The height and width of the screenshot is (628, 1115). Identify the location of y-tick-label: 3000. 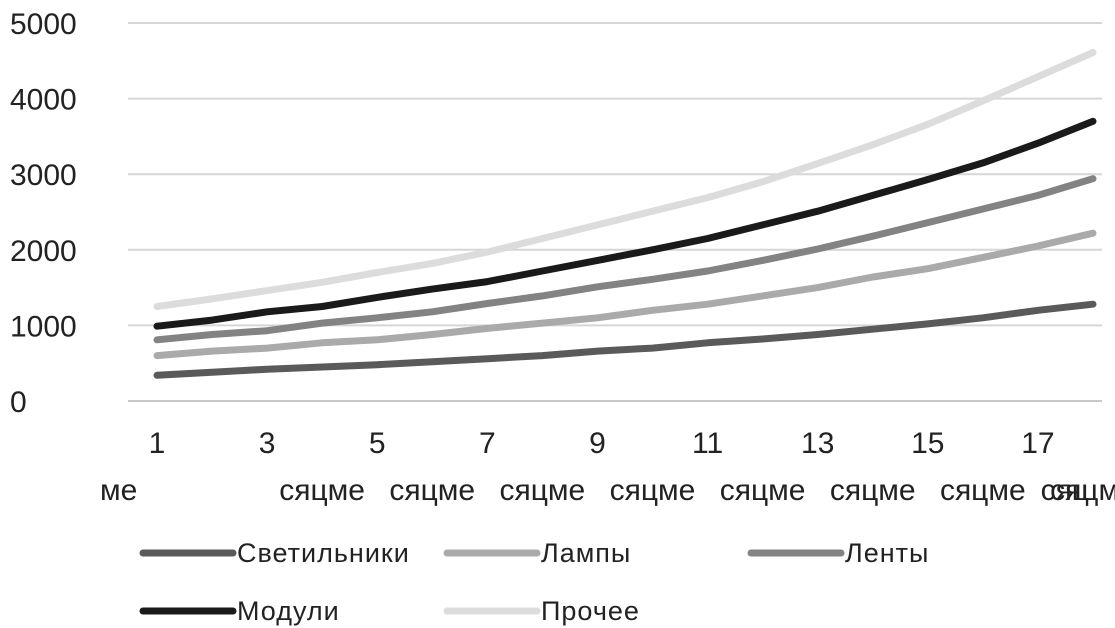
(43, 175).